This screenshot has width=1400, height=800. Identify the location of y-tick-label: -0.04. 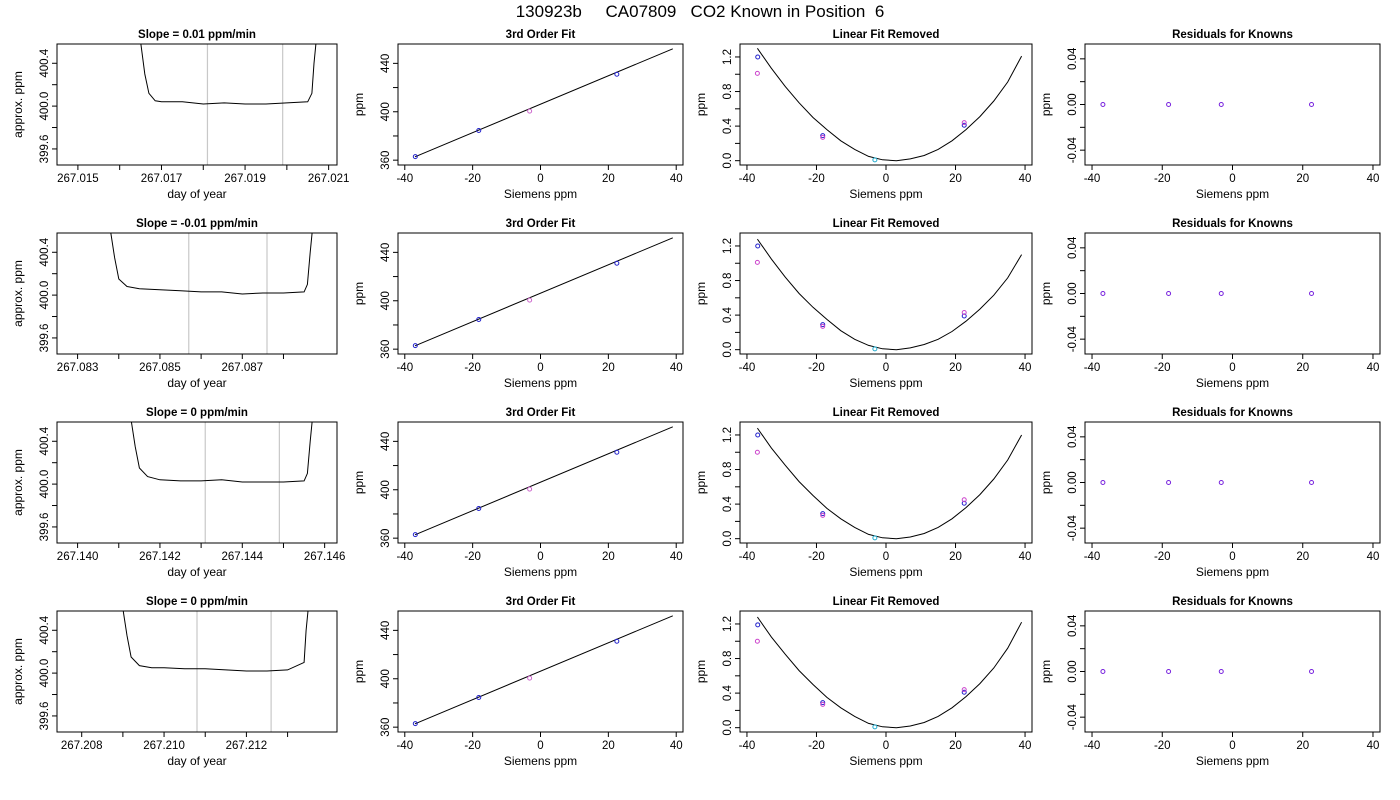
(1073, 527).